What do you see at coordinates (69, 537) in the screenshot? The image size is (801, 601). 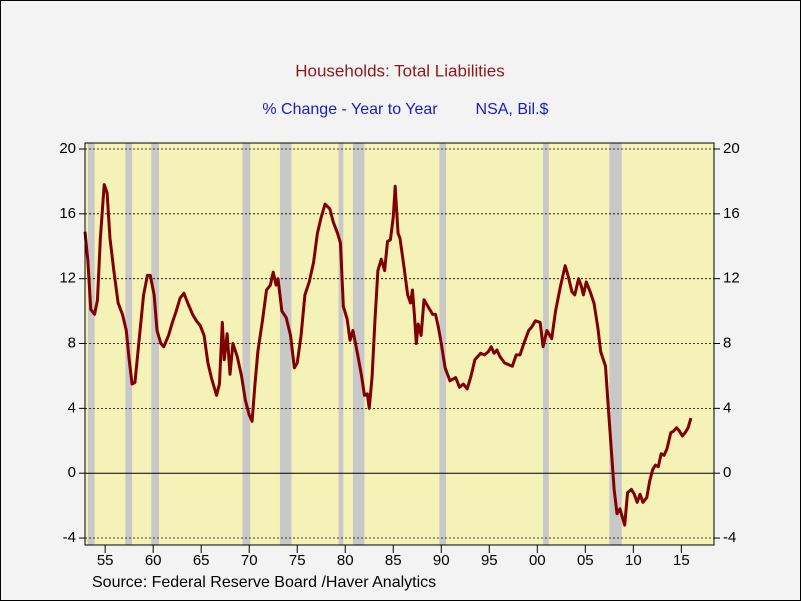 I see `y-tick-label: -4` at bounding box center [69, 537].